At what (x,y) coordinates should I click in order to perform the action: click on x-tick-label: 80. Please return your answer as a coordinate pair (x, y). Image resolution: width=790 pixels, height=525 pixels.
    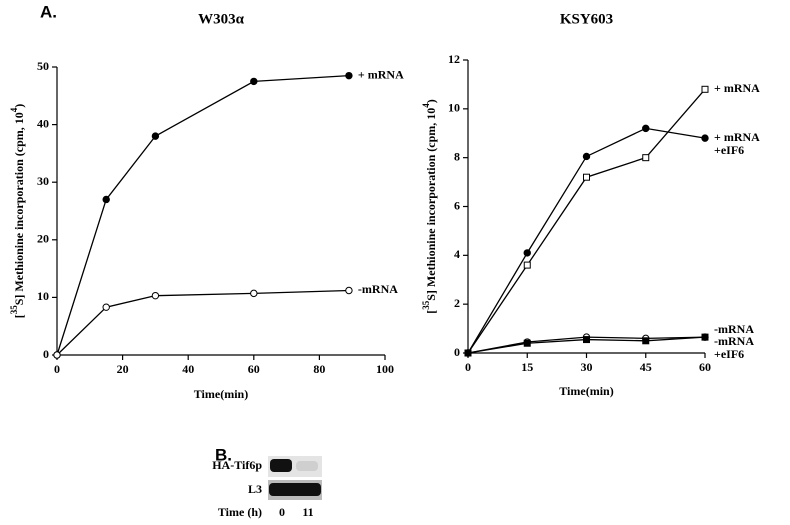
    Looking at the image, I should click on (319, 369).